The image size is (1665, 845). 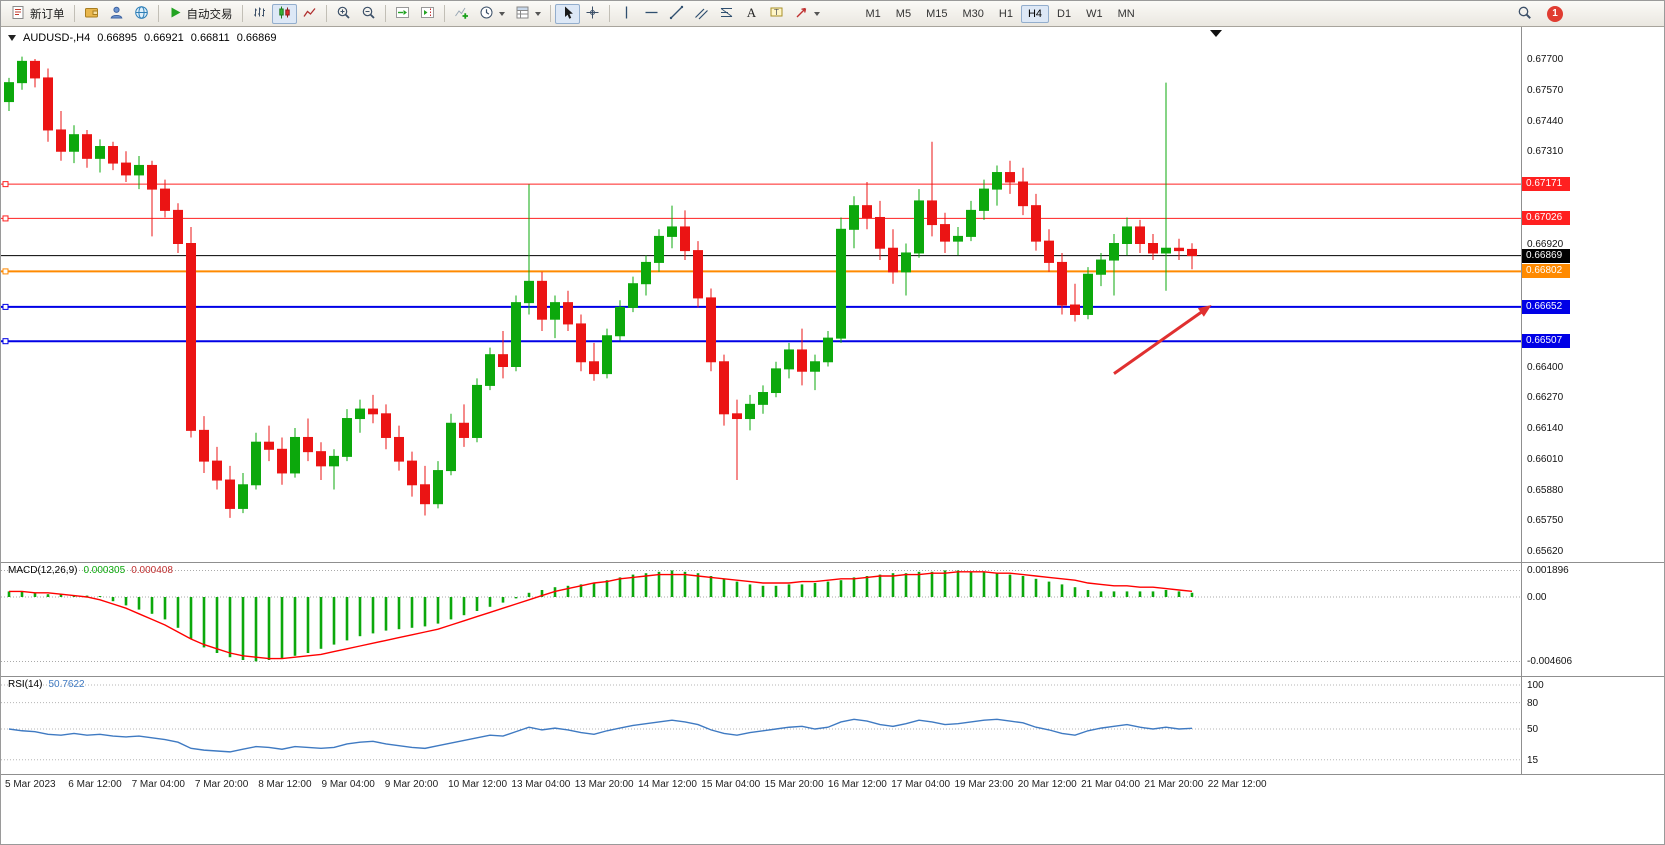 I want to click on new-order-button: 新订单, so click(x=38, y=14).